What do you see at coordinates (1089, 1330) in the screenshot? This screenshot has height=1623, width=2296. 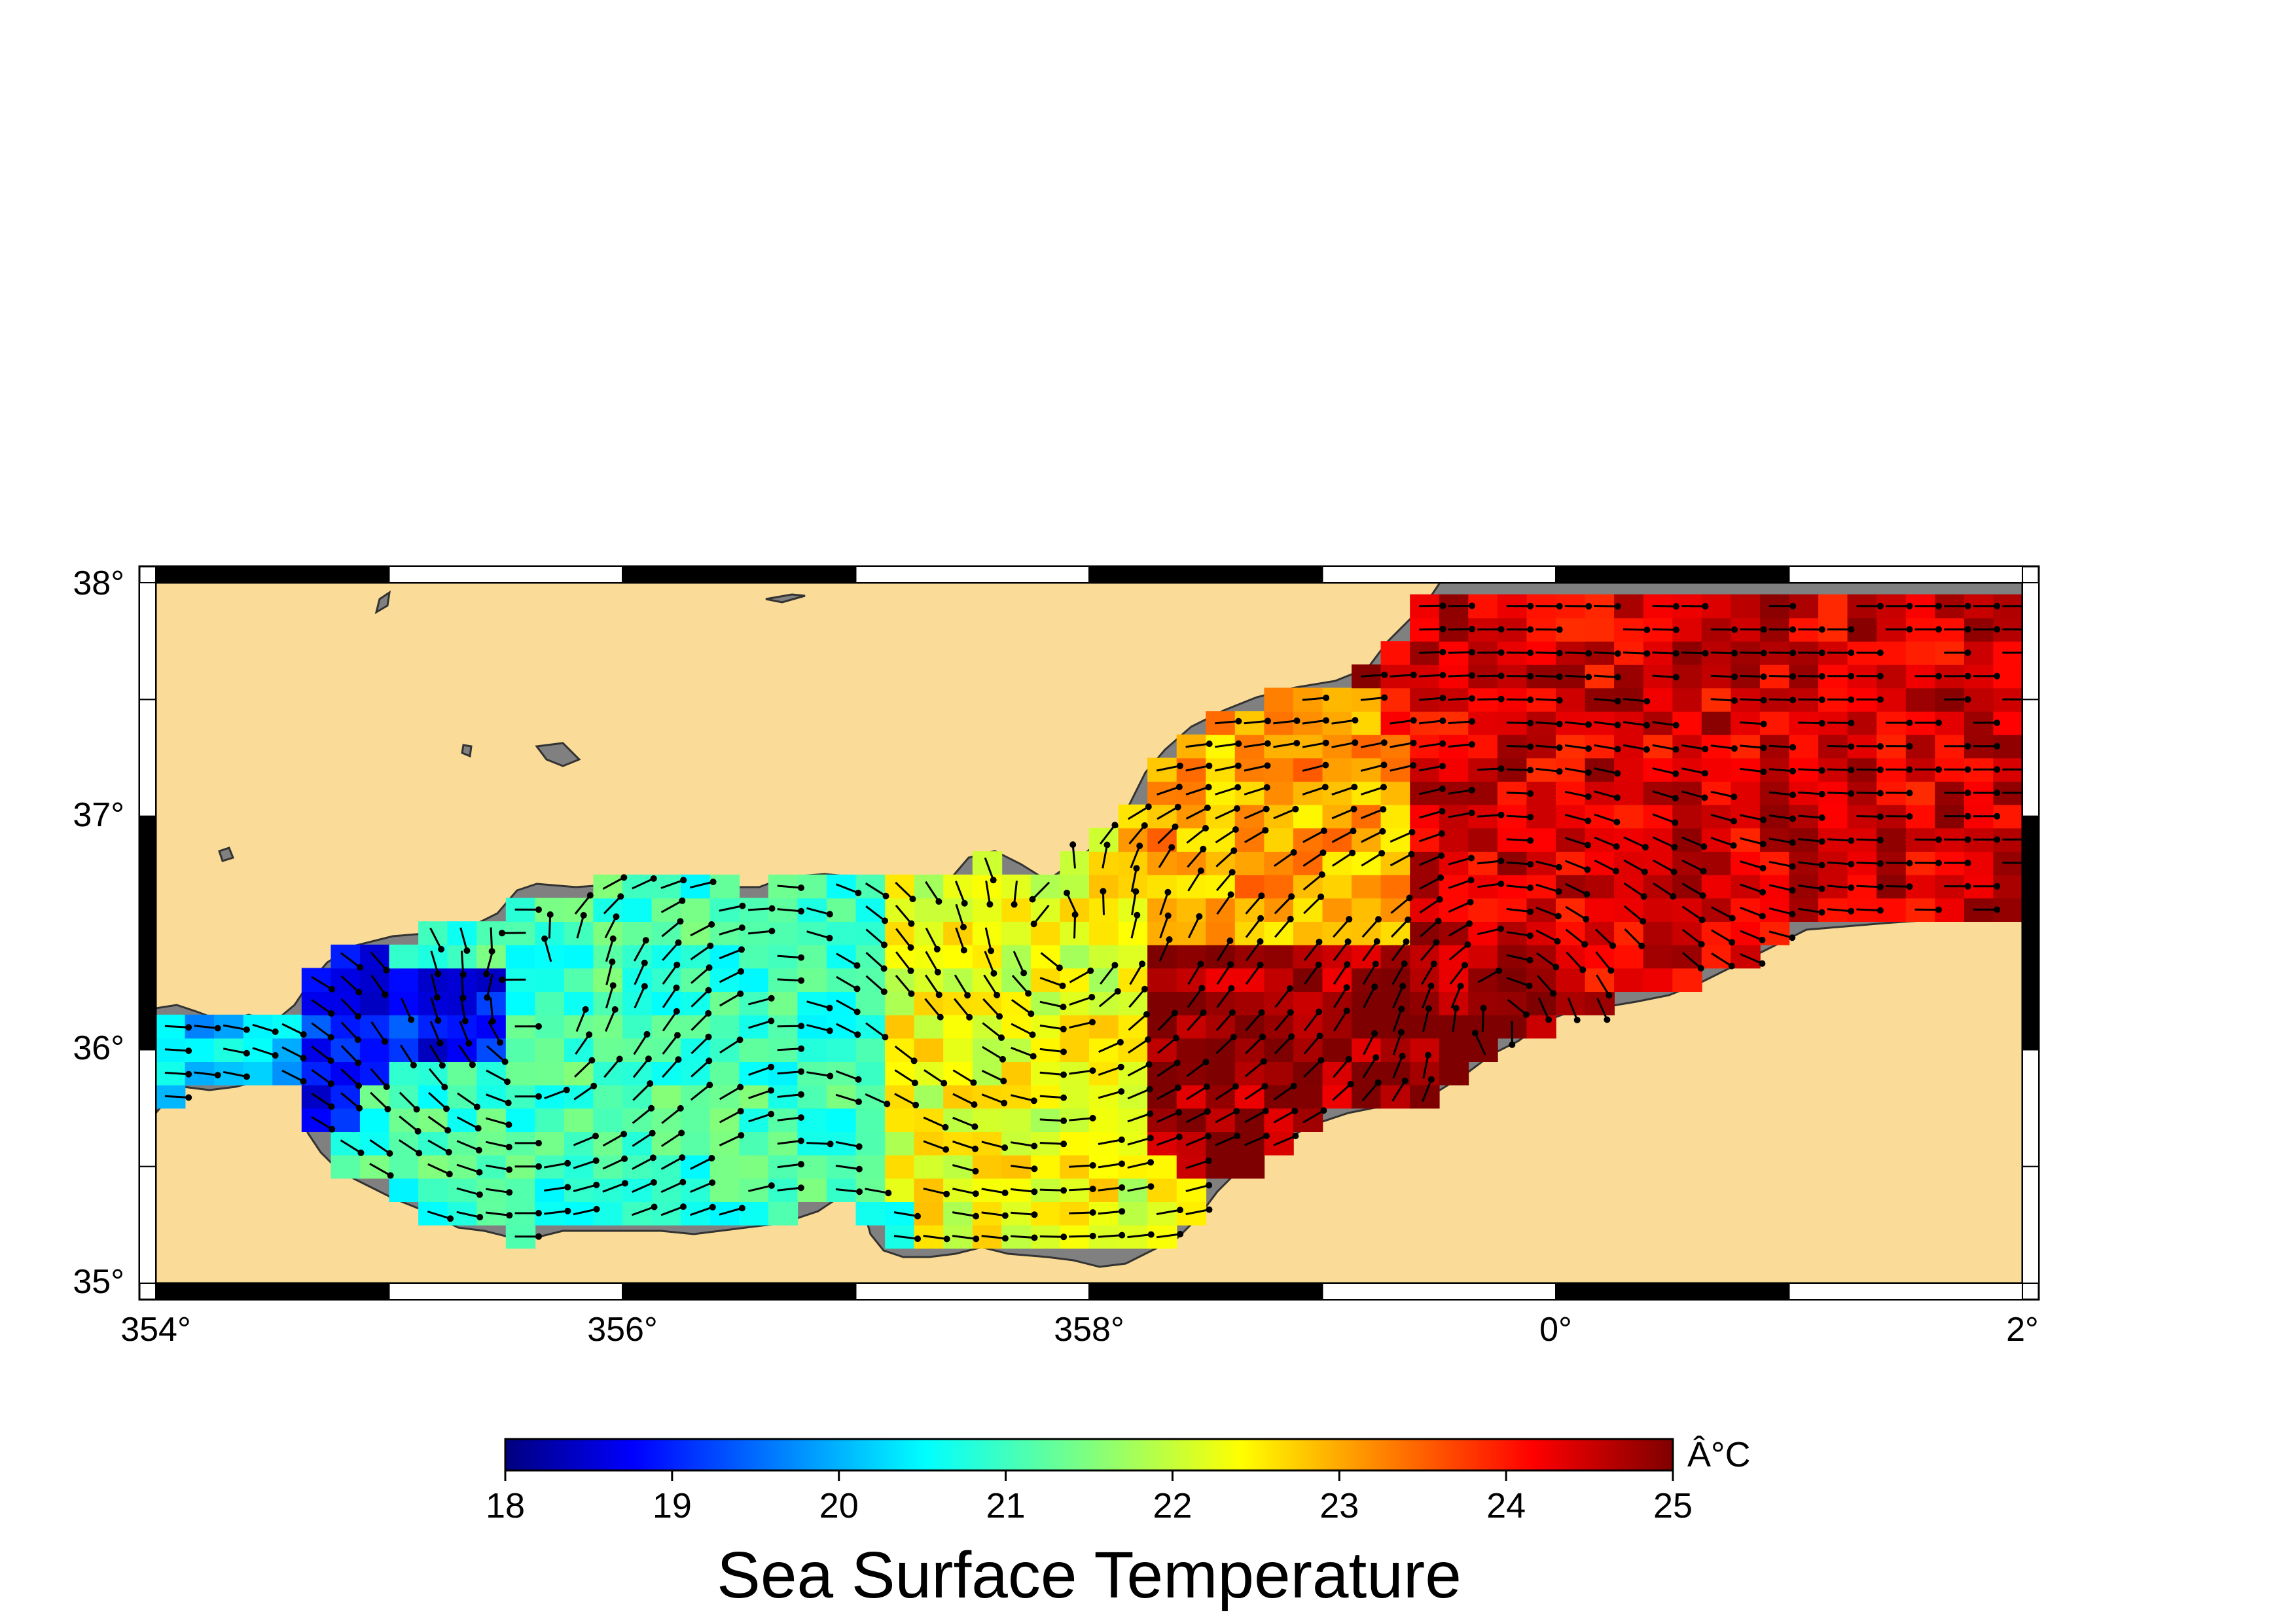 I see `lon-tick-358: 358°` at bounding box center [1089, 1330].